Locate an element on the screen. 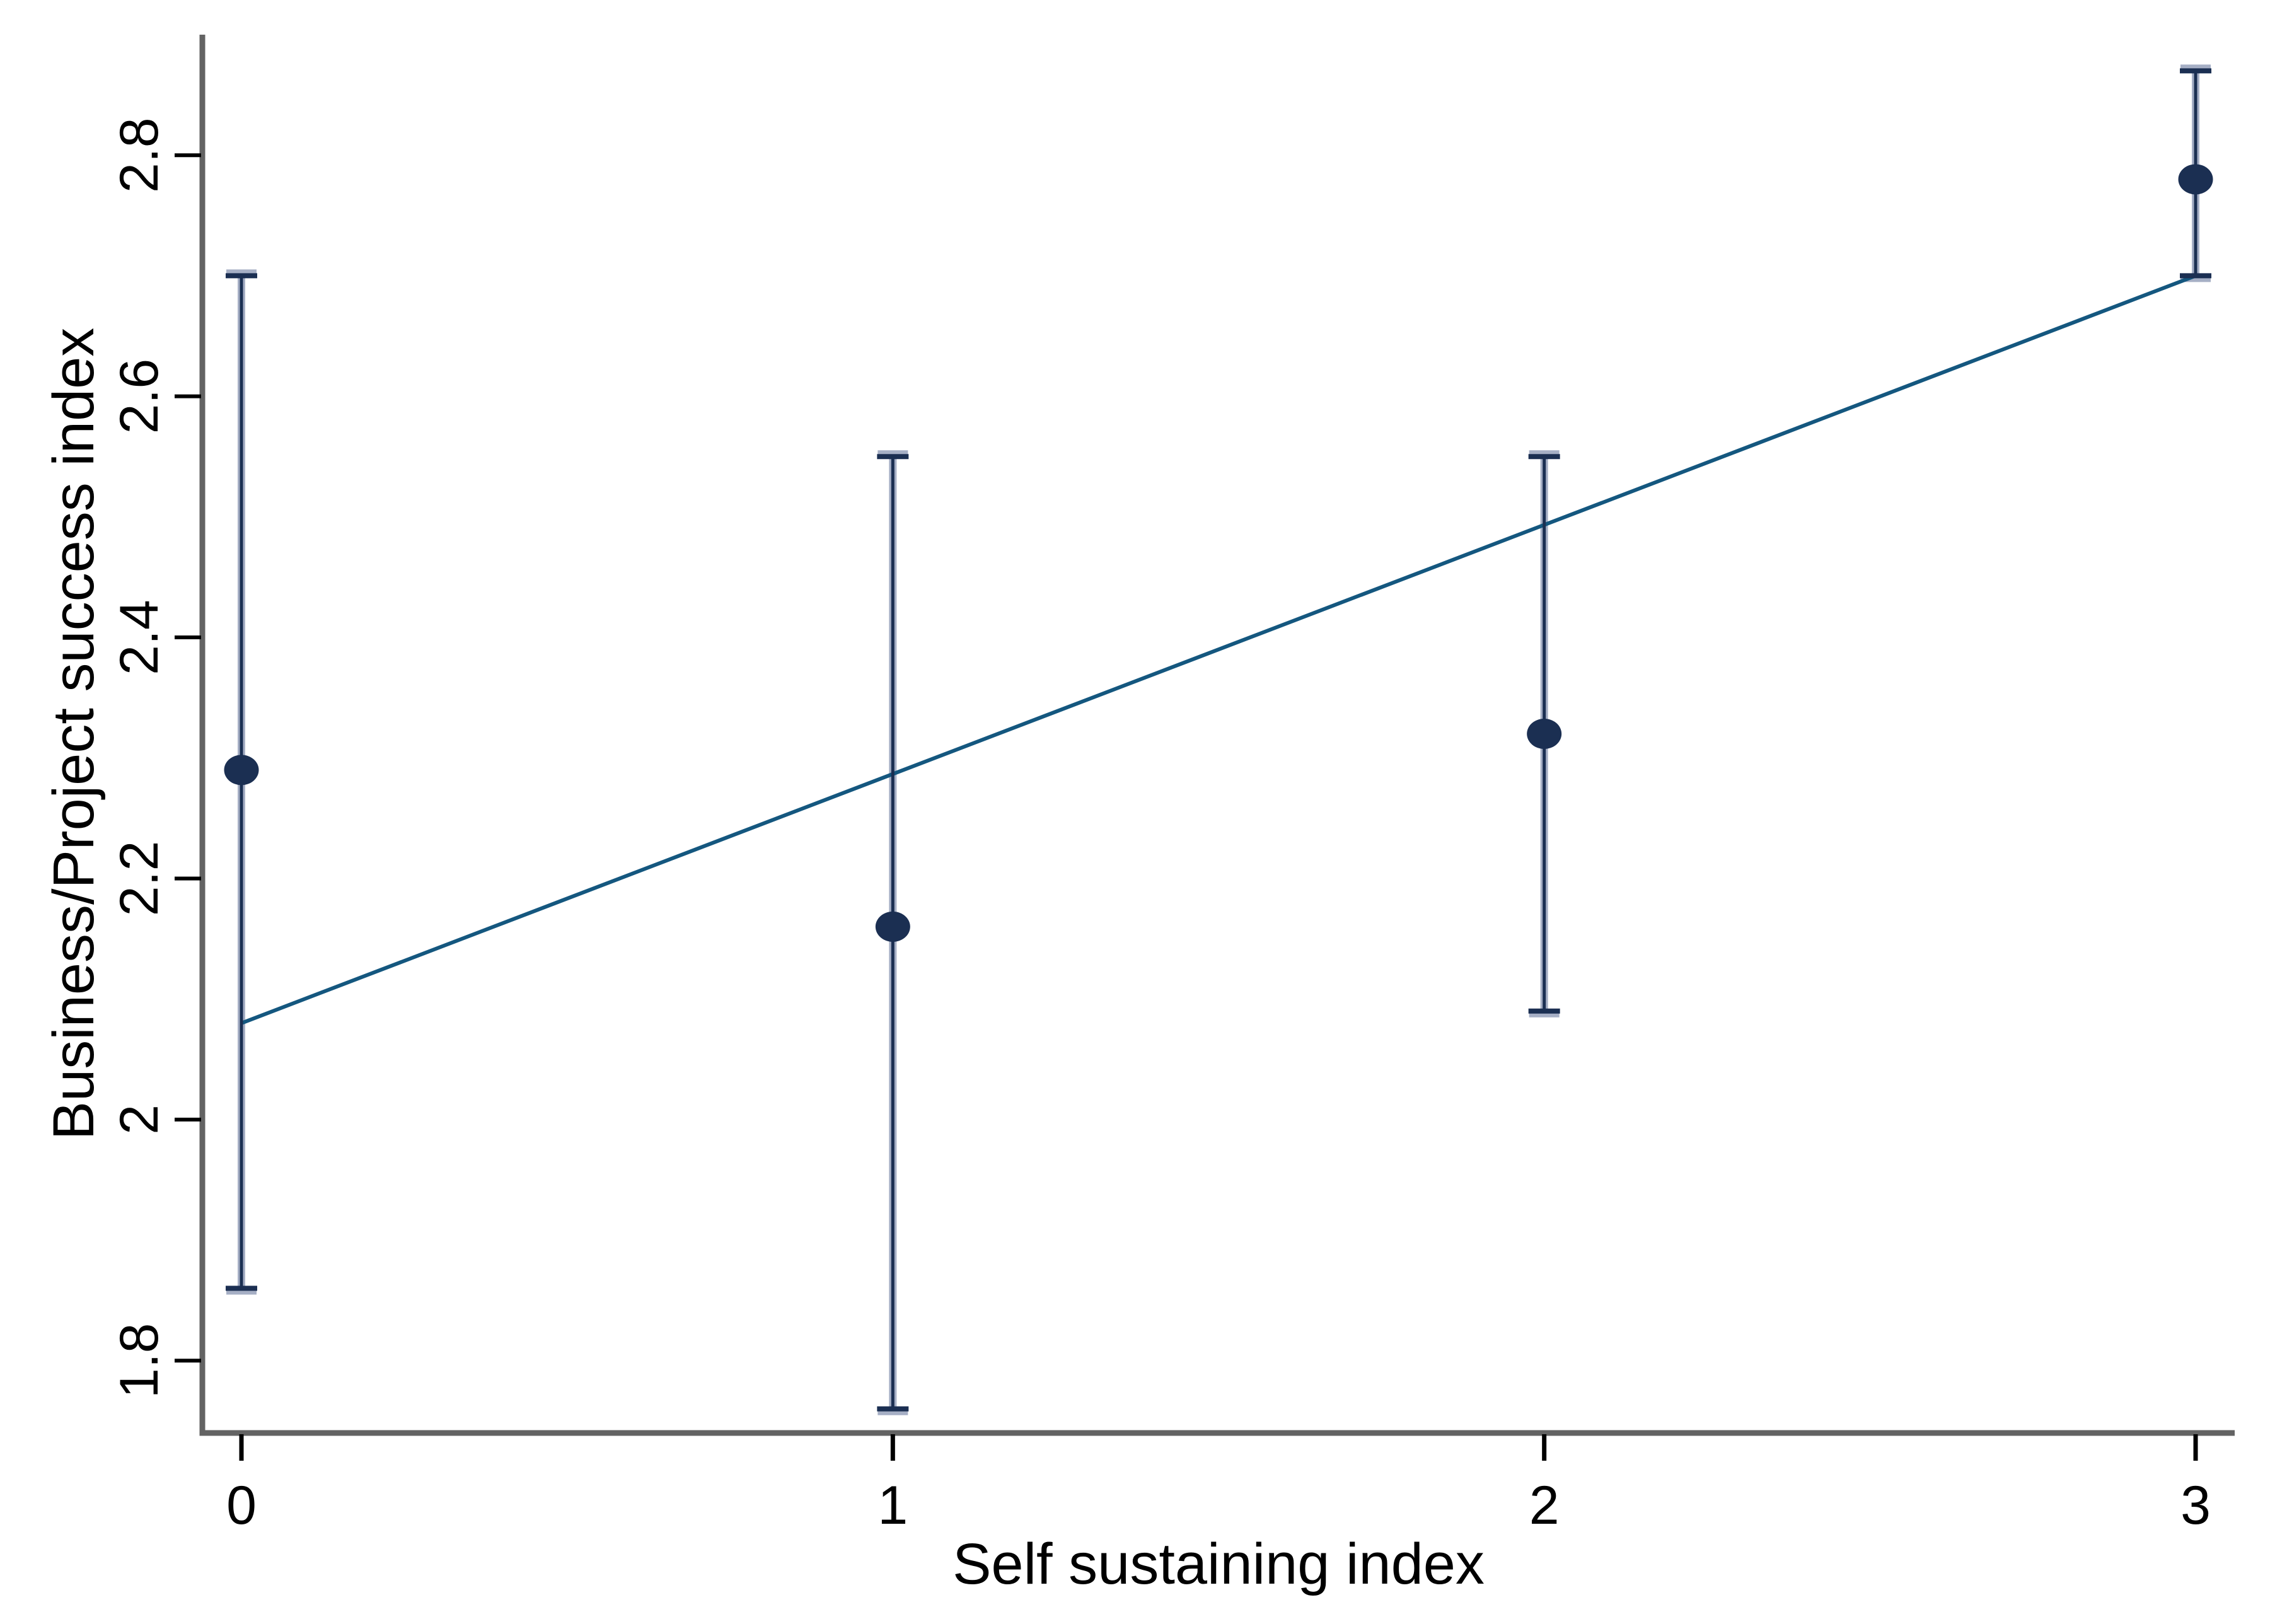 This screenshot has width=2270, height=1624. x-axis-tick-label: 3 is located at coordinates (2195, 1506).